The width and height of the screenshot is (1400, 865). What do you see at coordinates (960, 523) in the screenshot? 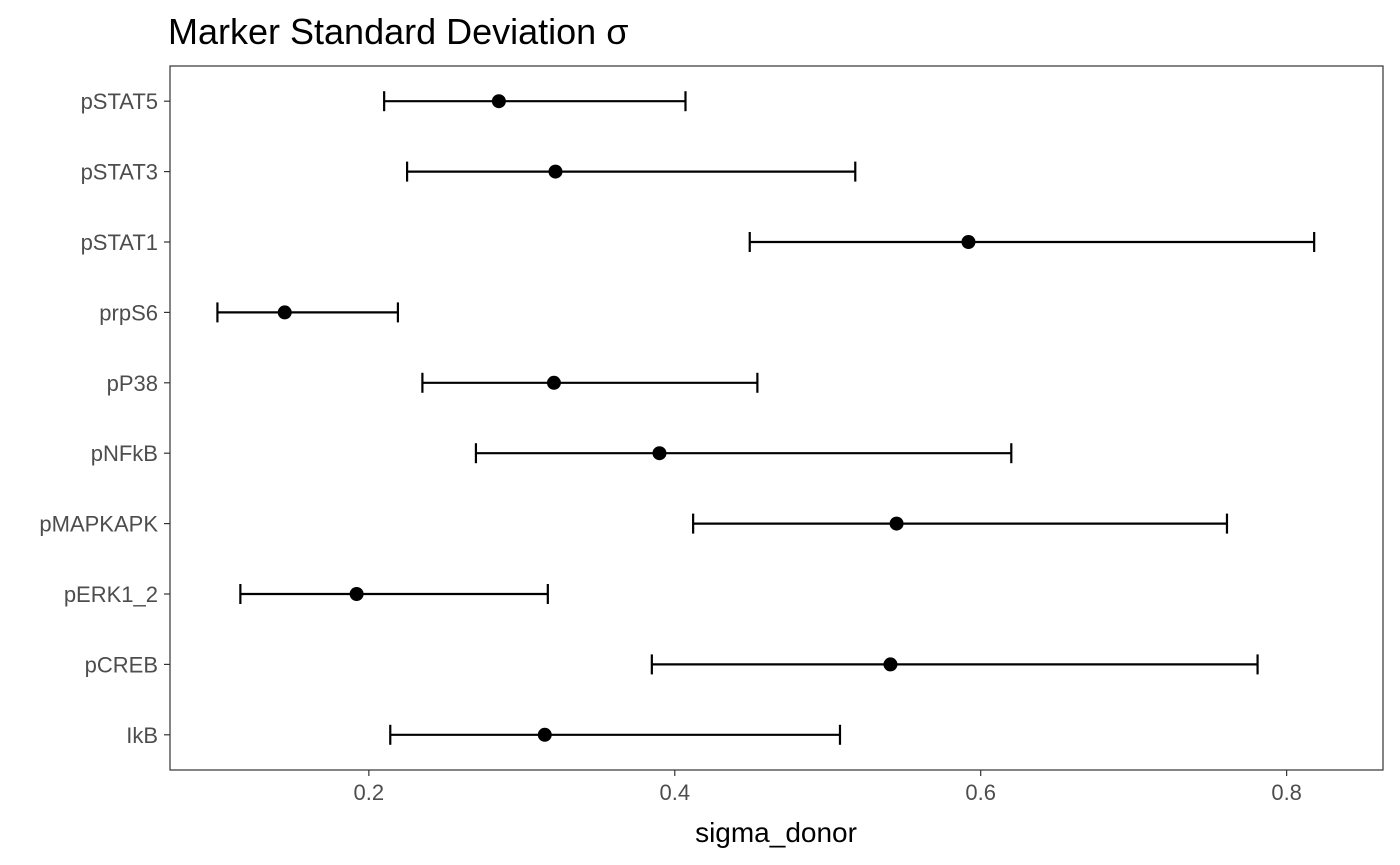
I see `point-range-pMAPKAPK` at bounding box center [960, 523].